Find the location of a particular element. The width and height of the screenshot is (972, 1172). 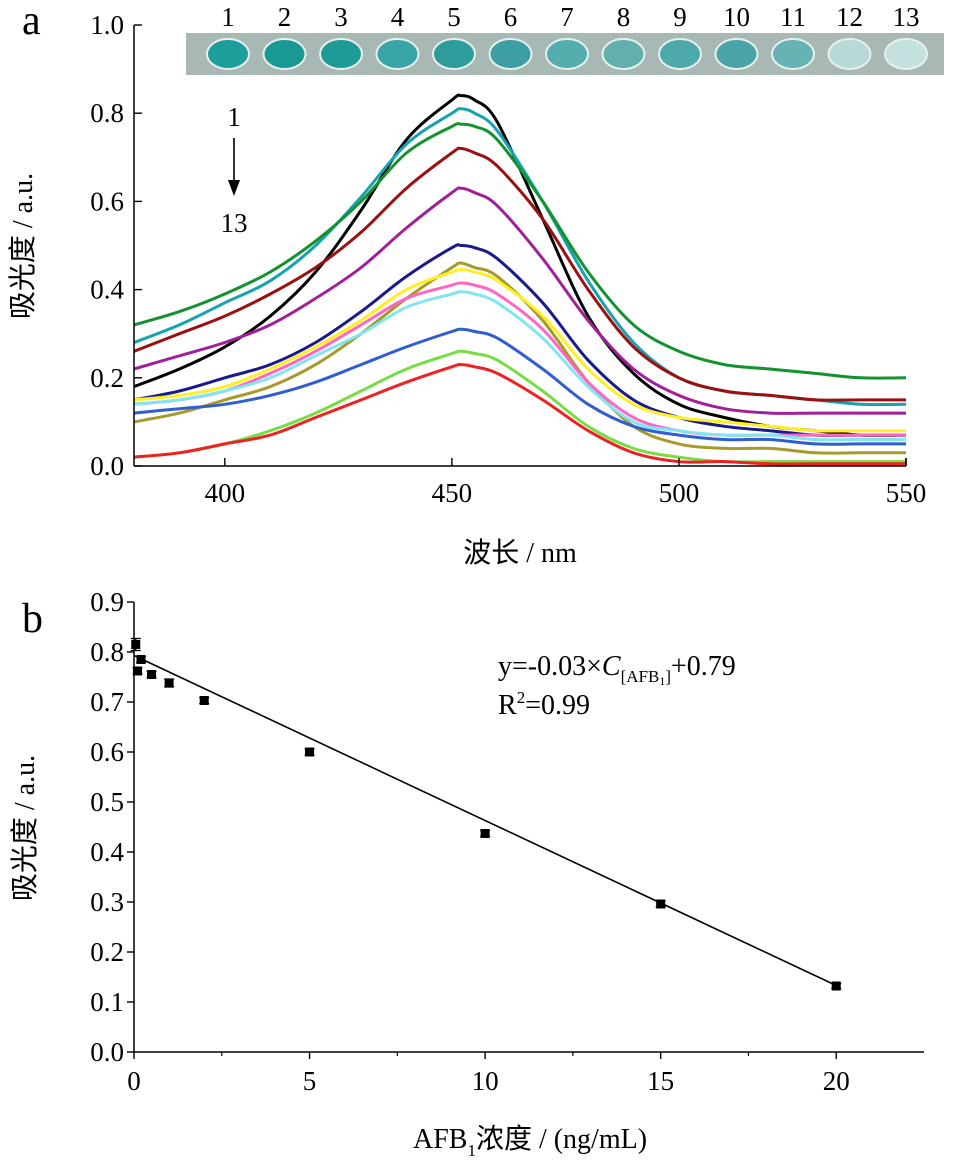

panel-b-y-tick-label: 0.2 is located at coordinates (107, 952).